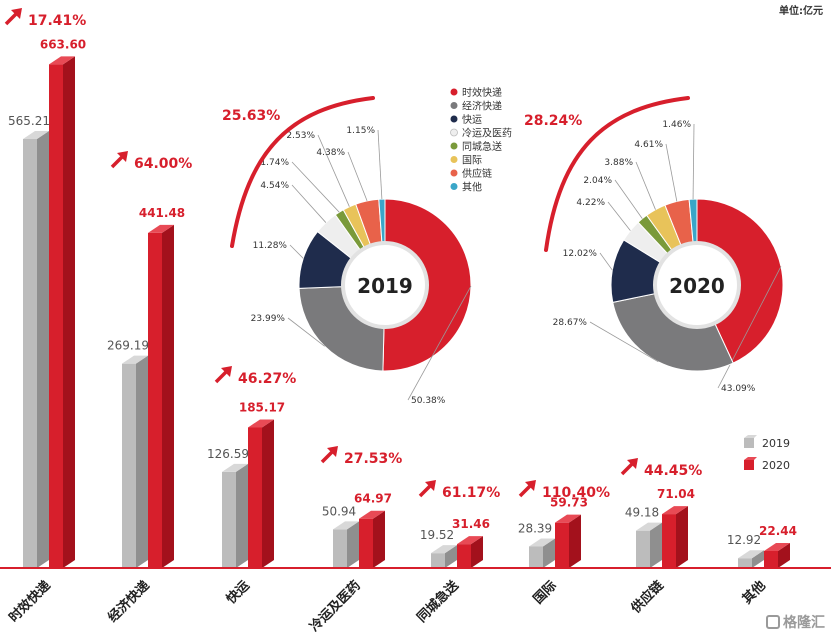 The width and height of the screenshot is (831, 636). Describe the element at coordinates (738, 389) in the screenshot. I see `donut-2020-label-0: 43.09%` at that location.